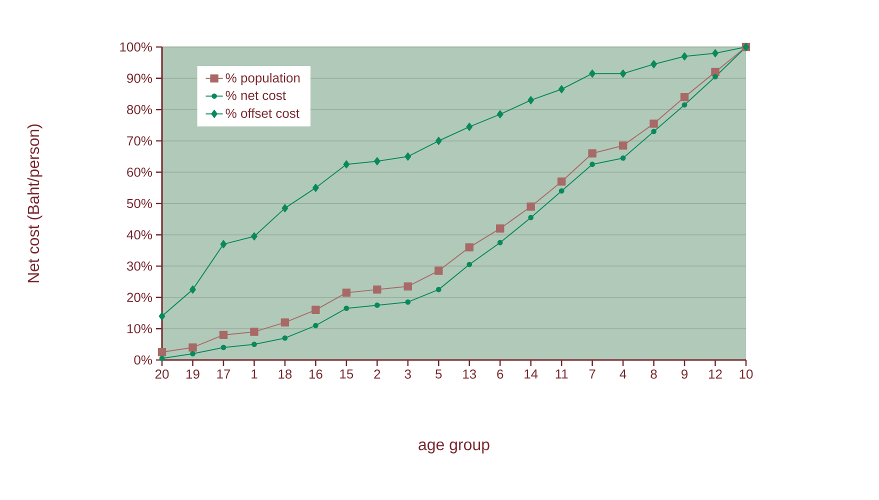  What do you see at coordinates (263, 113) in the screenshot?
I see `legend-label: % offset cost` at bounding box center [263, 113].